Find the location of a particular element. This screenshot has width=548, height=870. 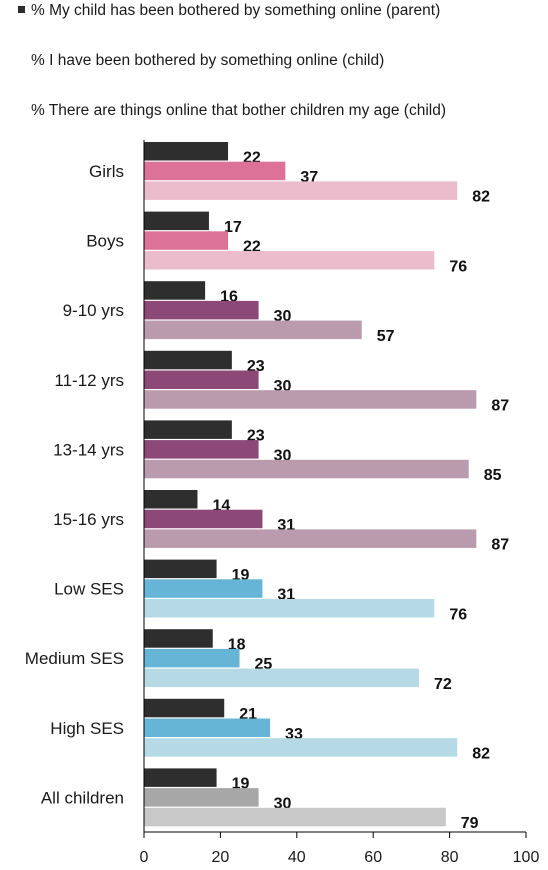

data-label-13-14-yrs-series-3: 85 is located at coordinates (493, 475).